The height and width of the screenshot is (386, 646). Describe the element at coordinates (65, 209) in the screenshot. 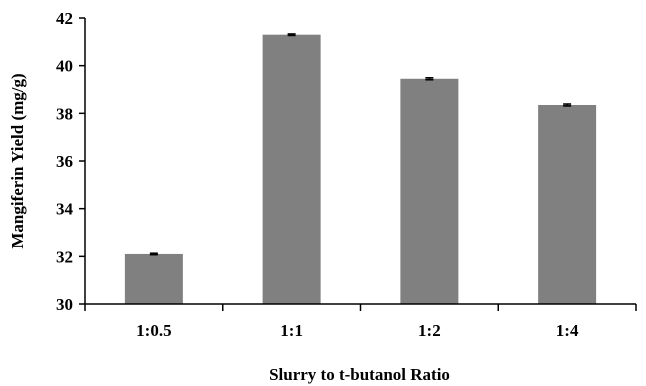

I see `y-tick-label: 34` at that location.